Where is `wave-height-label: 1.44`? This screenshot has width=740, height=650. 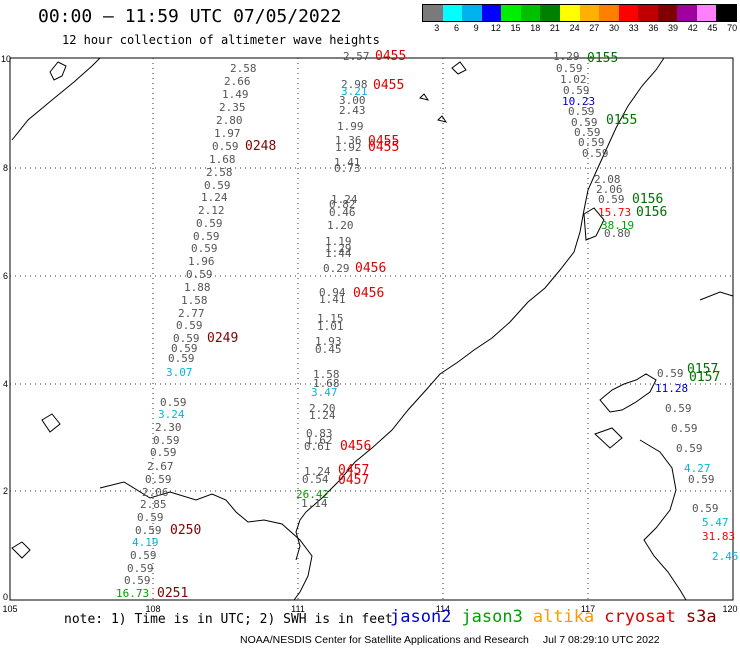 wave-height-label: 1.44 is located at coordinates (338, 253).